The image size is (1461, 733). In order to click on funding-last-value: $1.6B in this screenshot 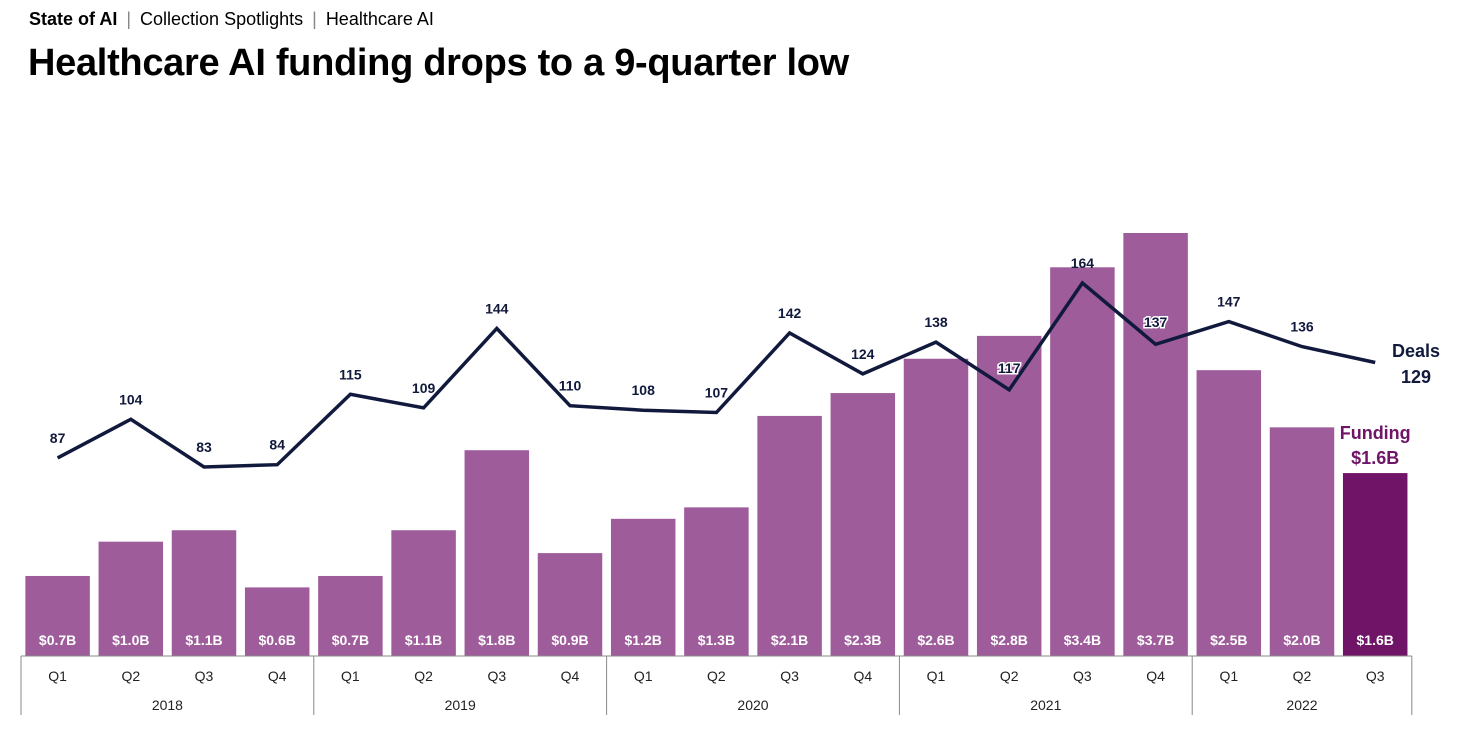, I will do `click(1375, 458)`.